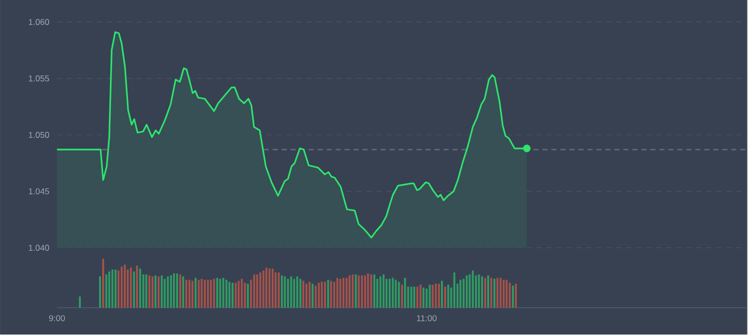 The height and width of the screenshot is (335, 748). I want to click on x-tick-label: 9:00, so click(57, 318).